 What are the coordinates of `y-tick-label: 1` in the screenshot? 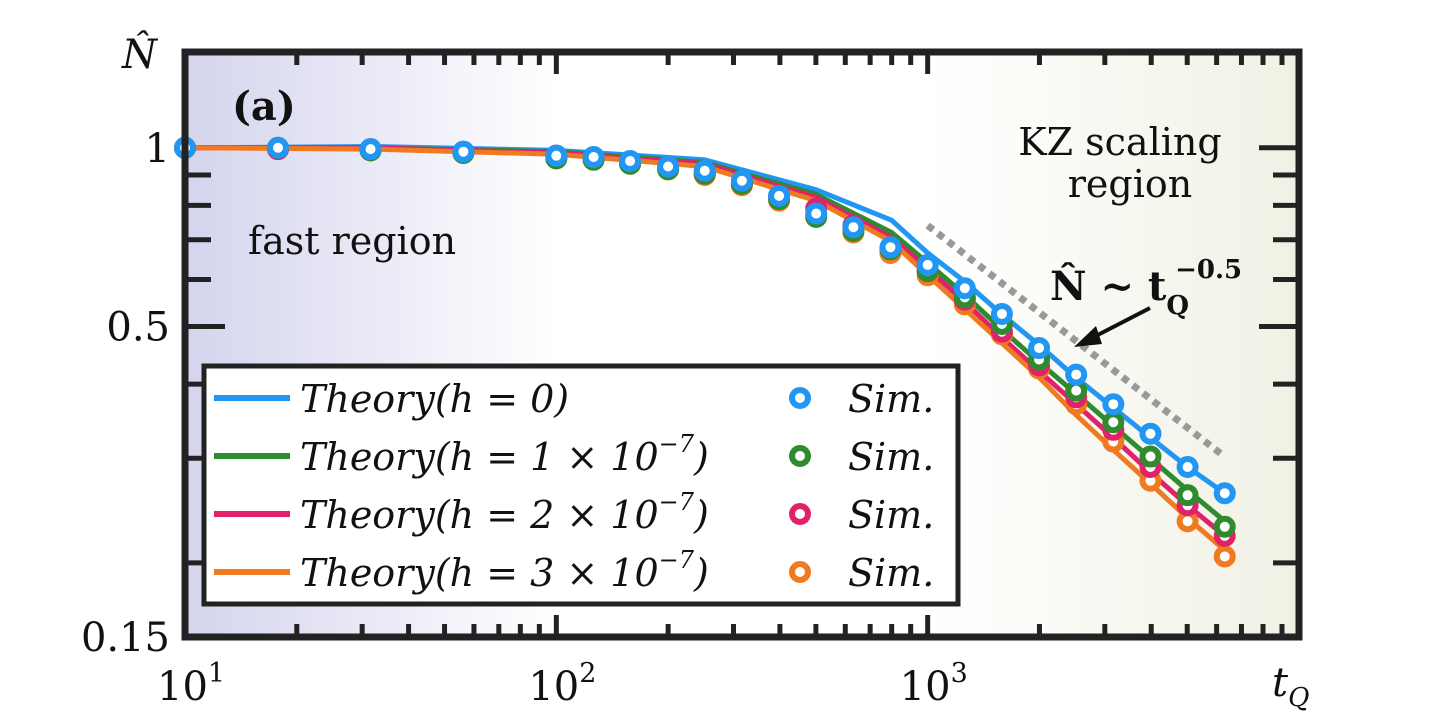 It's located at (157, 149).